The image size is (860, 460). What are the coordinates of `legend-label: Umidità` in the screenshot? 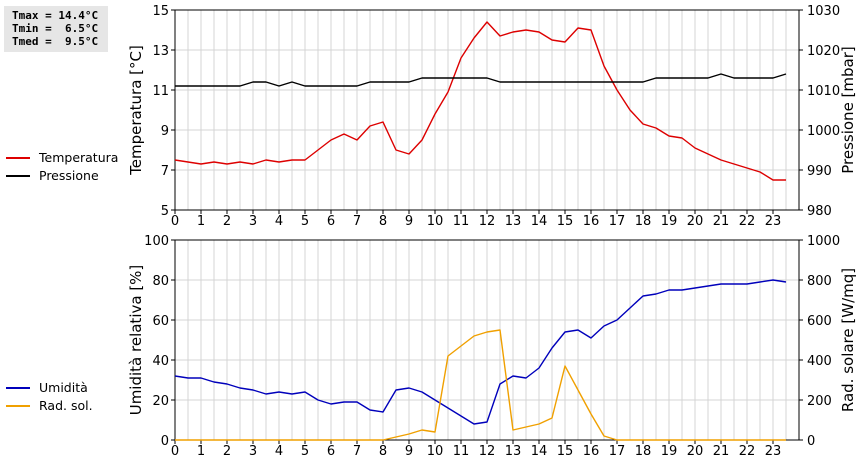 It's located at (63, 387).